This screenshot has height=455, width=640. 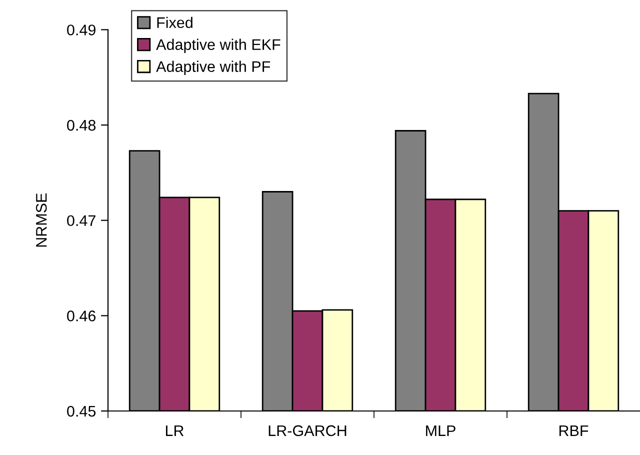 I want to click on y-tick-label: 0.45, so click(x=81, y=411).